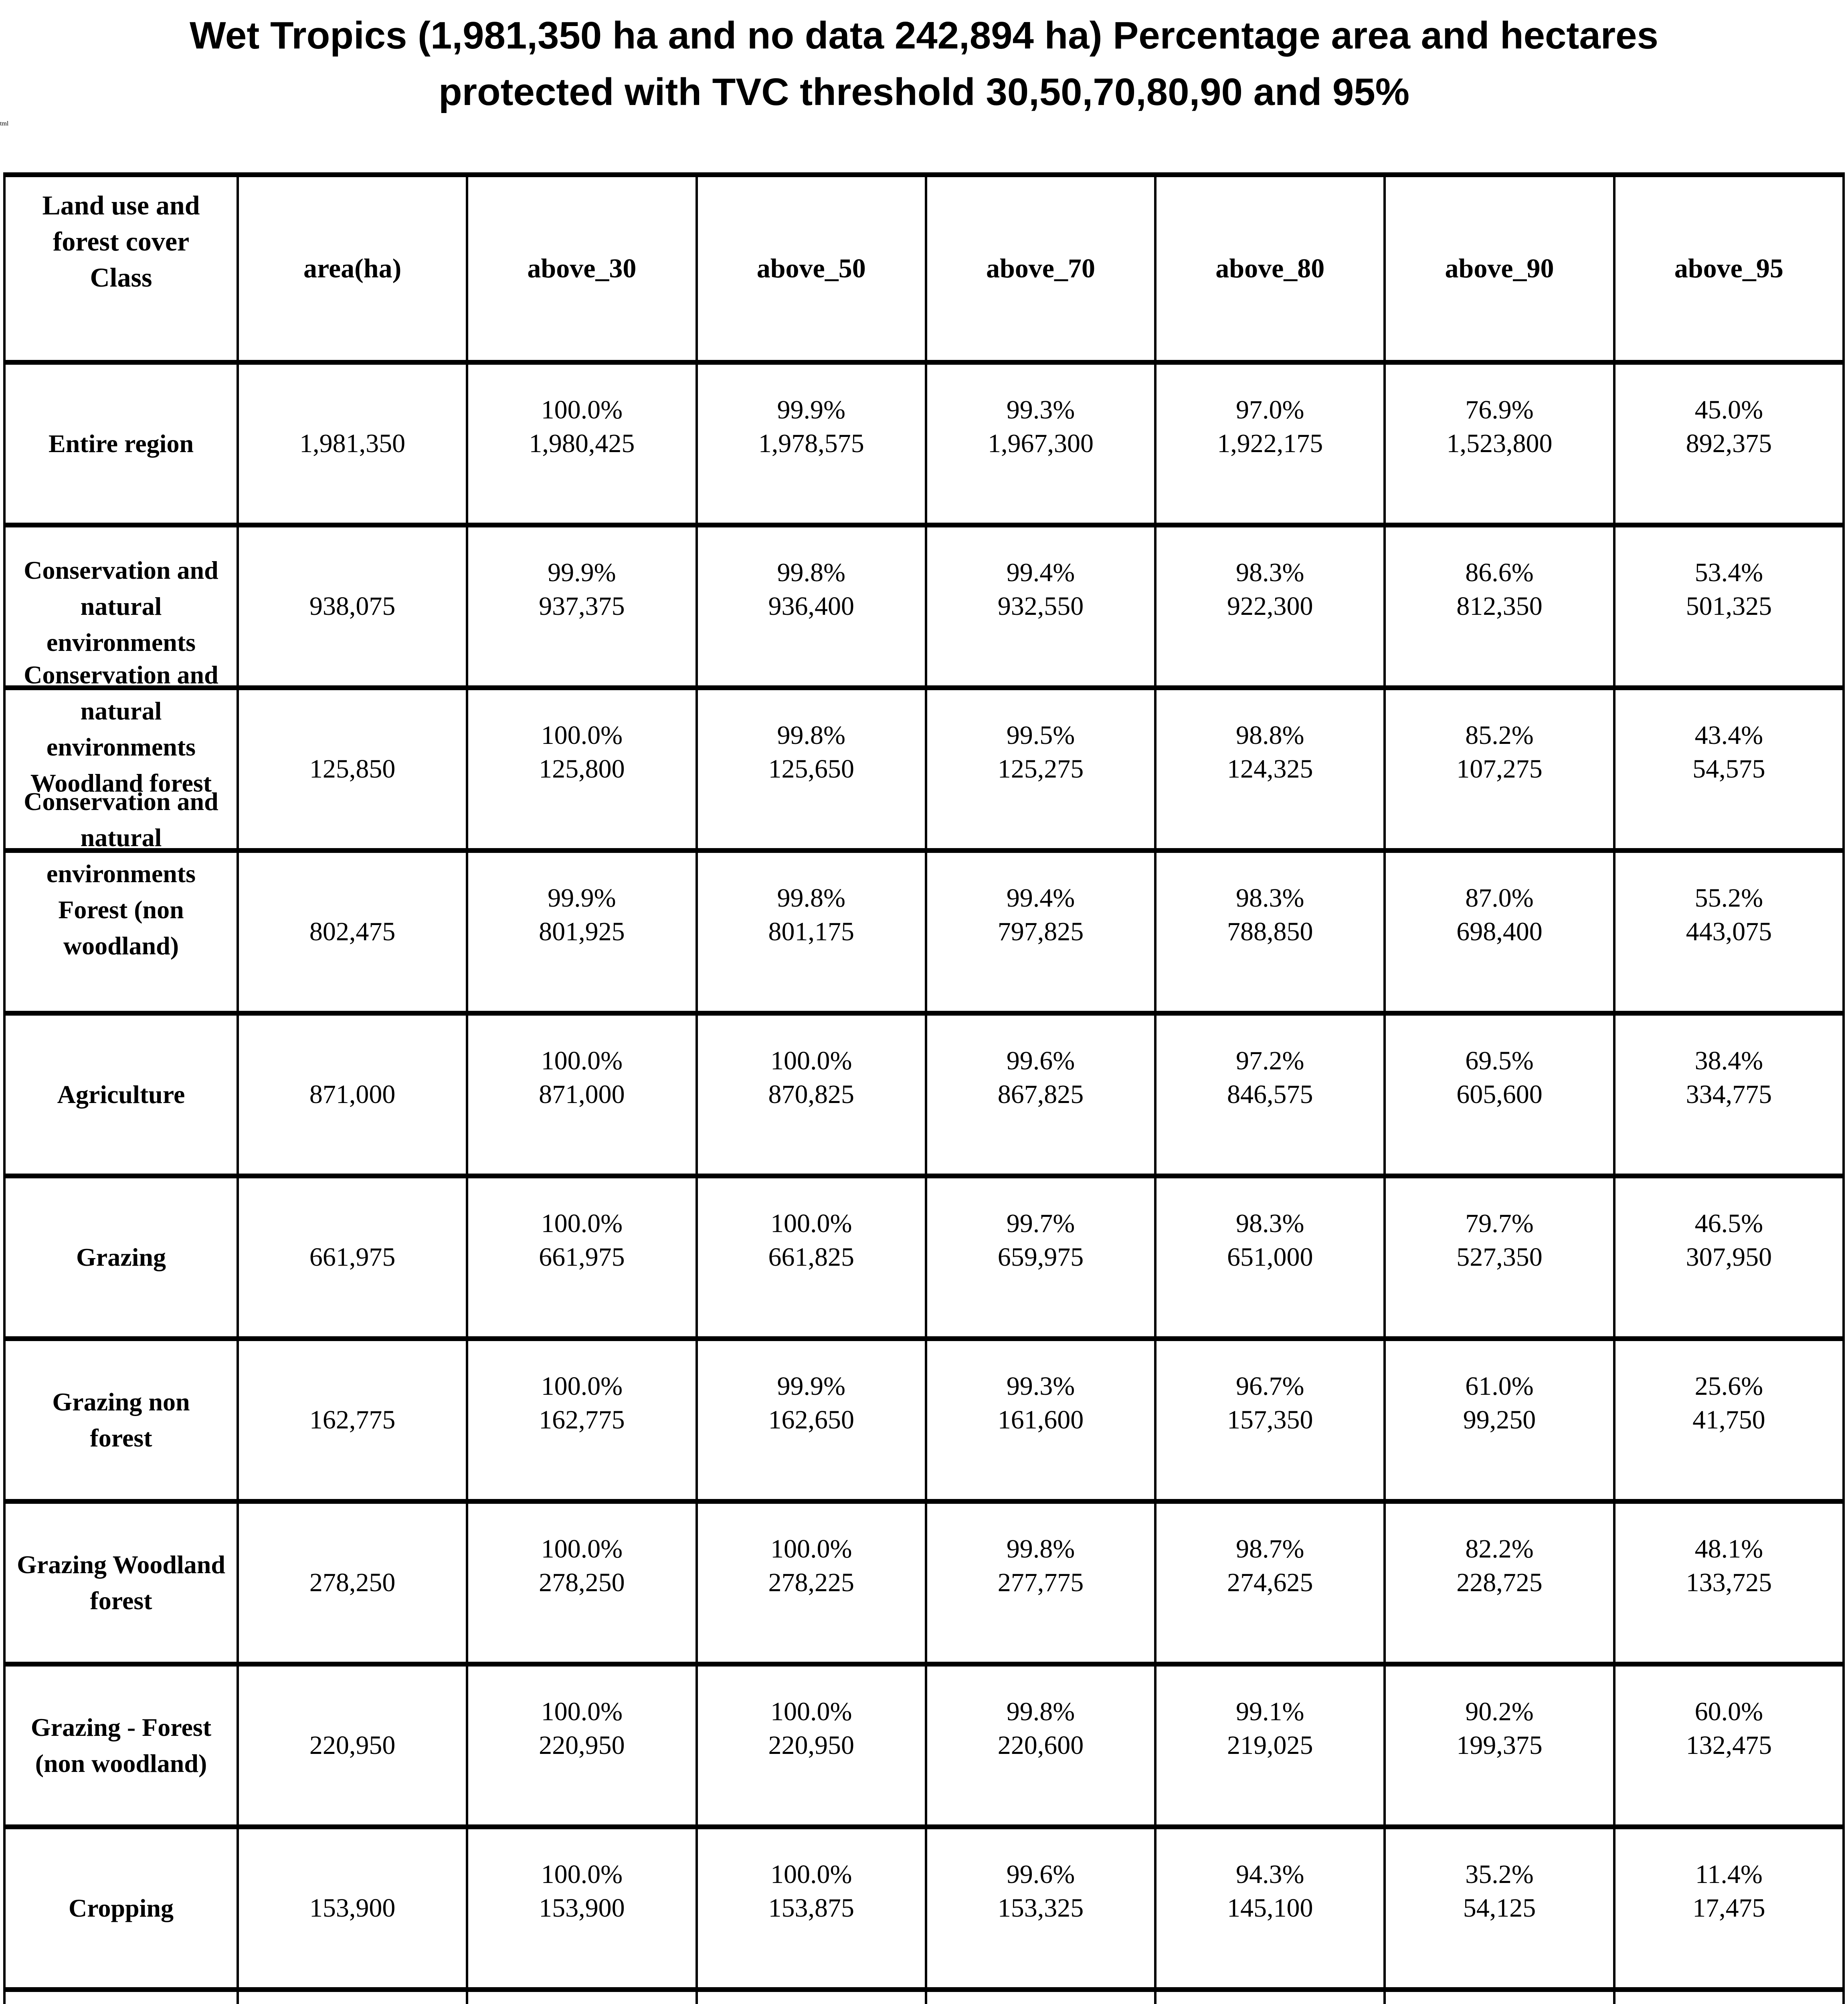  I want to click on column-header-above_95: above_95, so click(1729, 268).